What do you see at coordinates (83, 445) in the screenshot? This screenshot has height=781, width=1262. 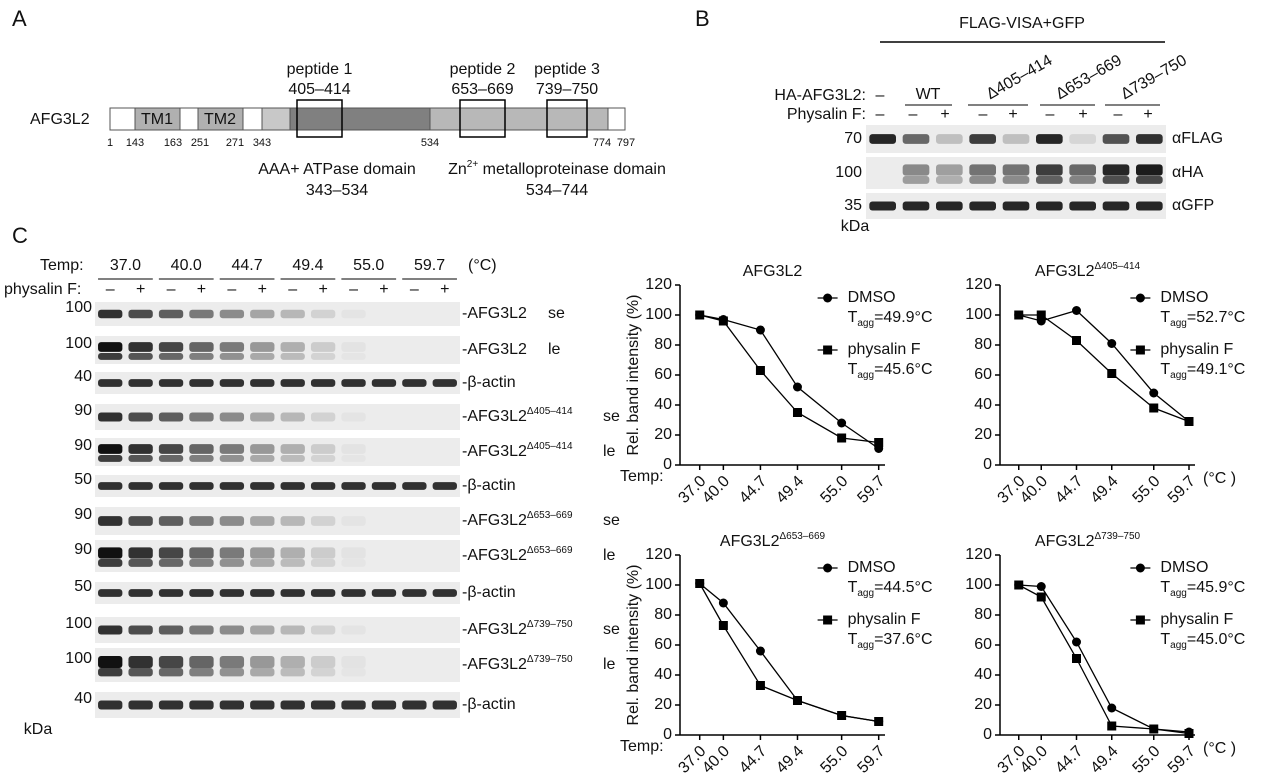 I see `mw-marker: 90` at bounding box center [83, 445].